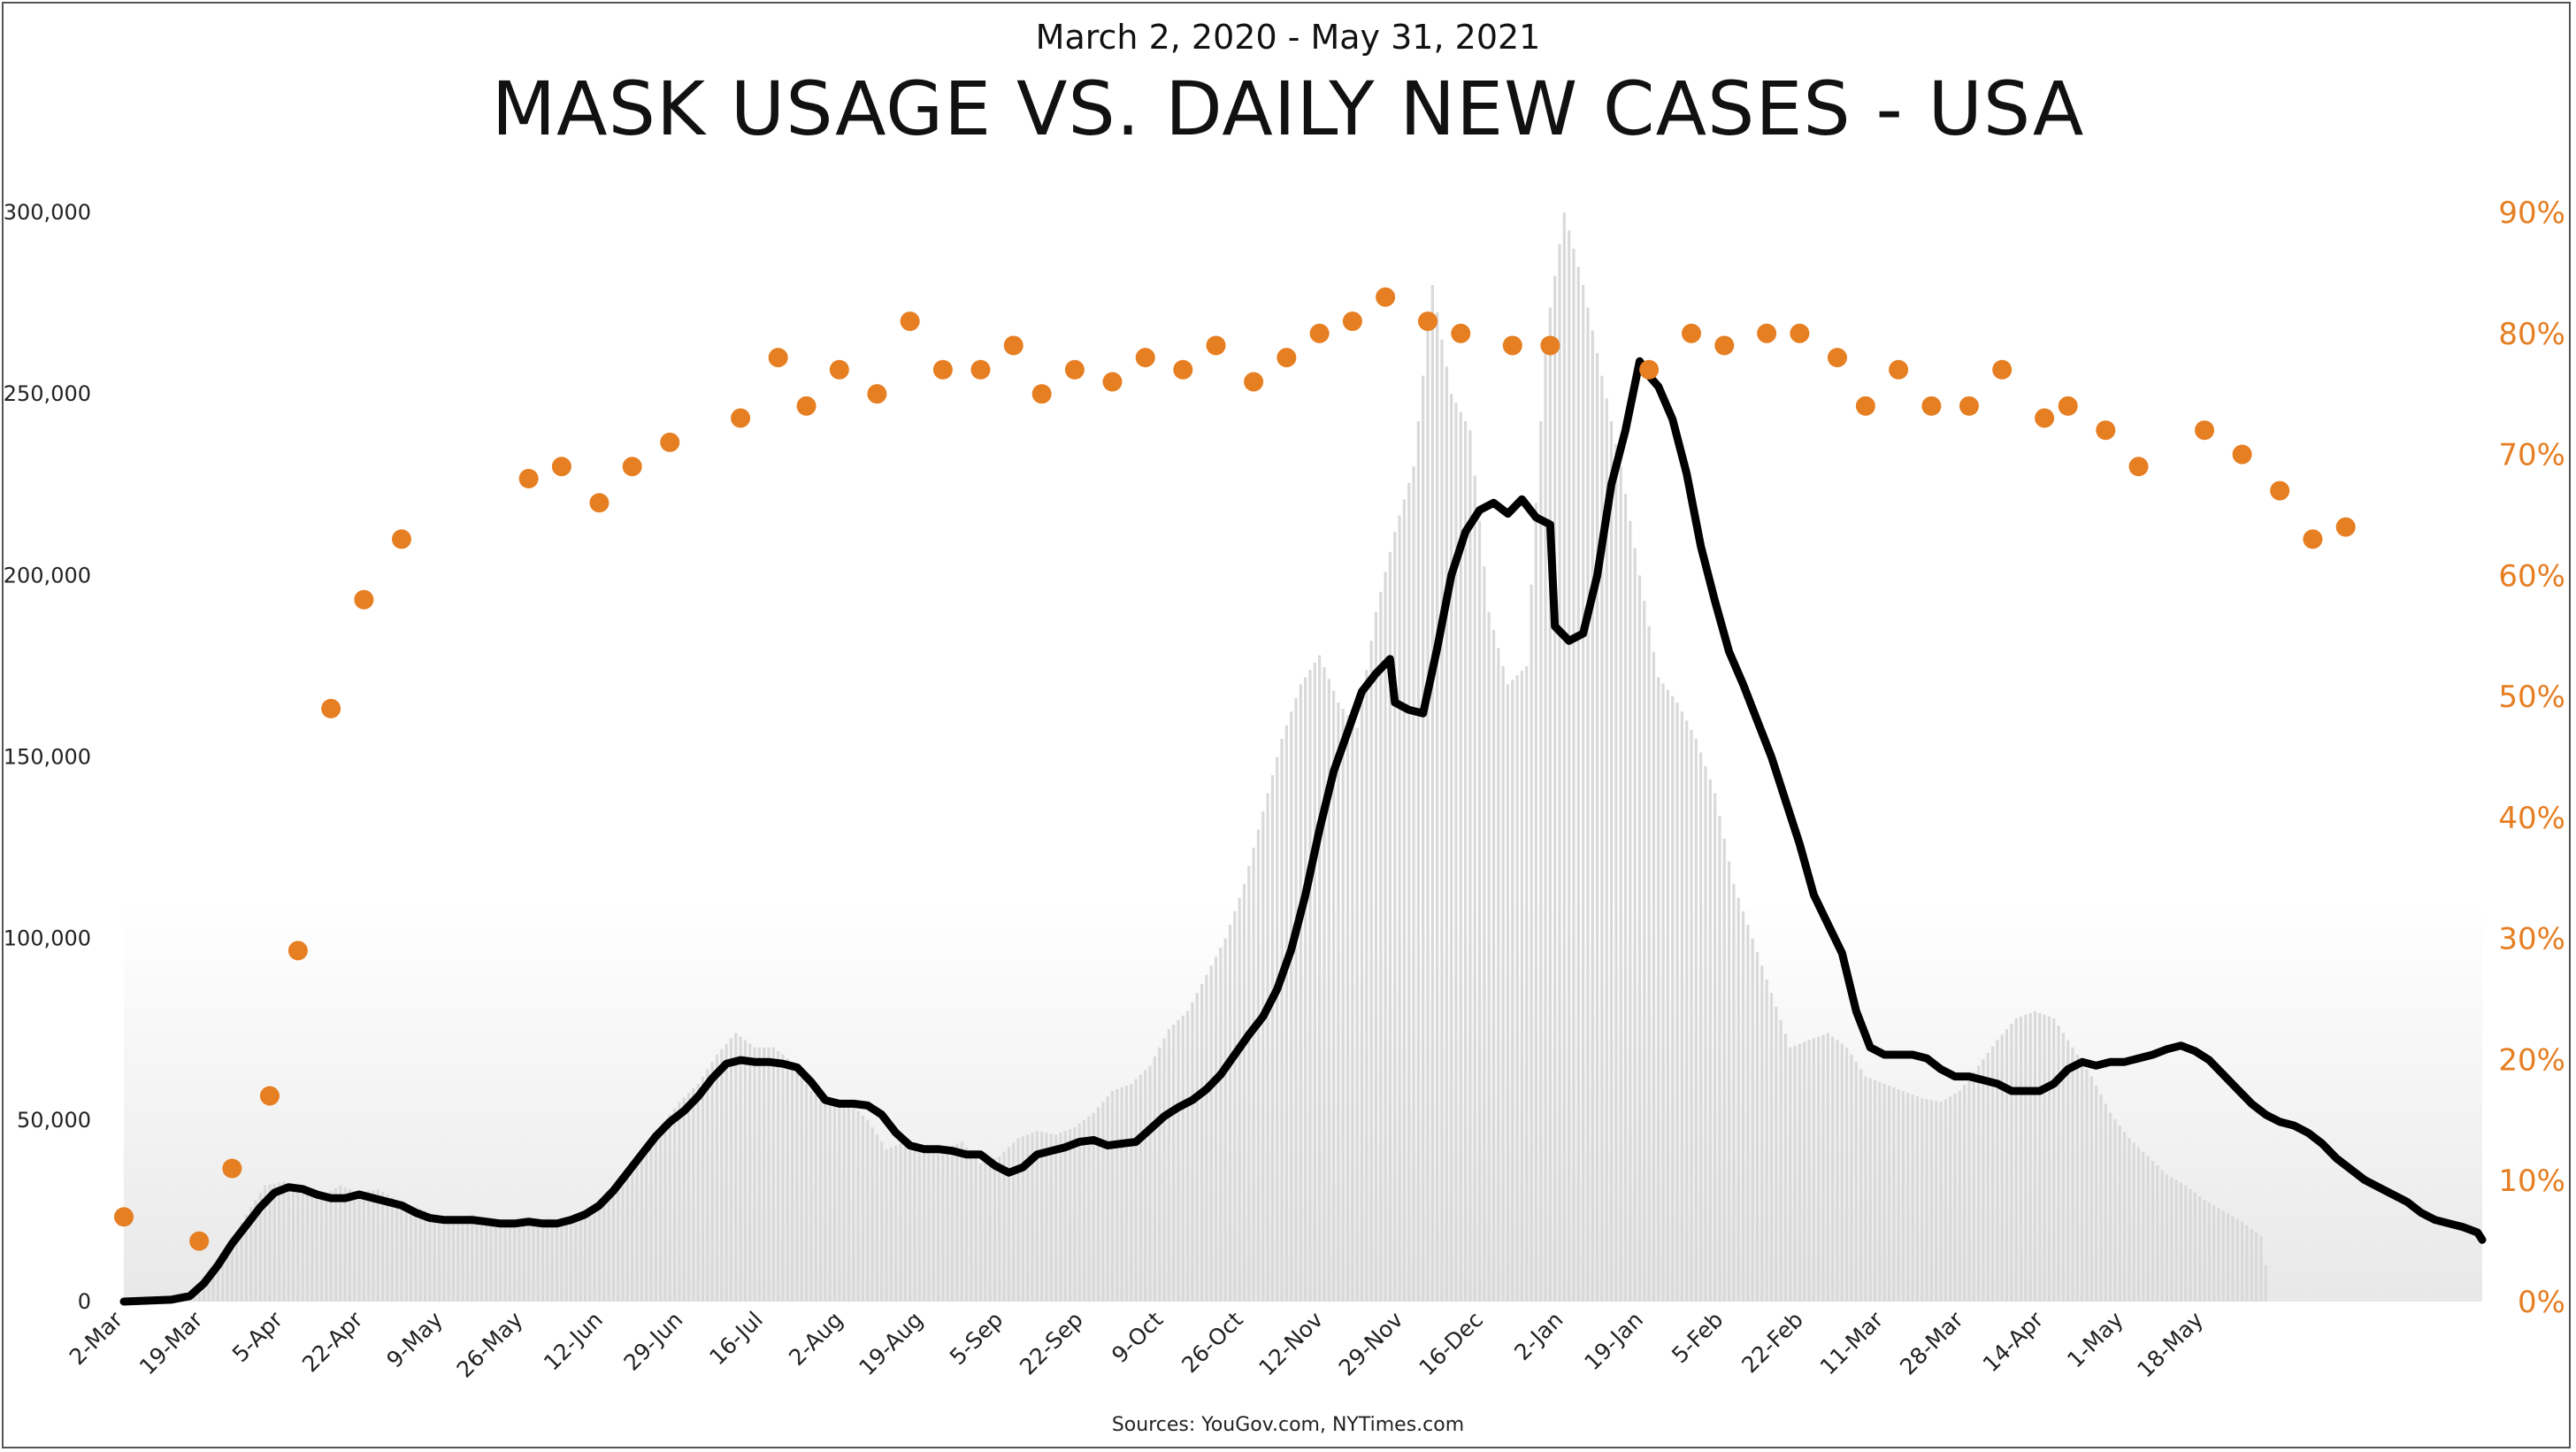  I want to click on x-tick-label: 11-Mar, so click(1852, 1342).